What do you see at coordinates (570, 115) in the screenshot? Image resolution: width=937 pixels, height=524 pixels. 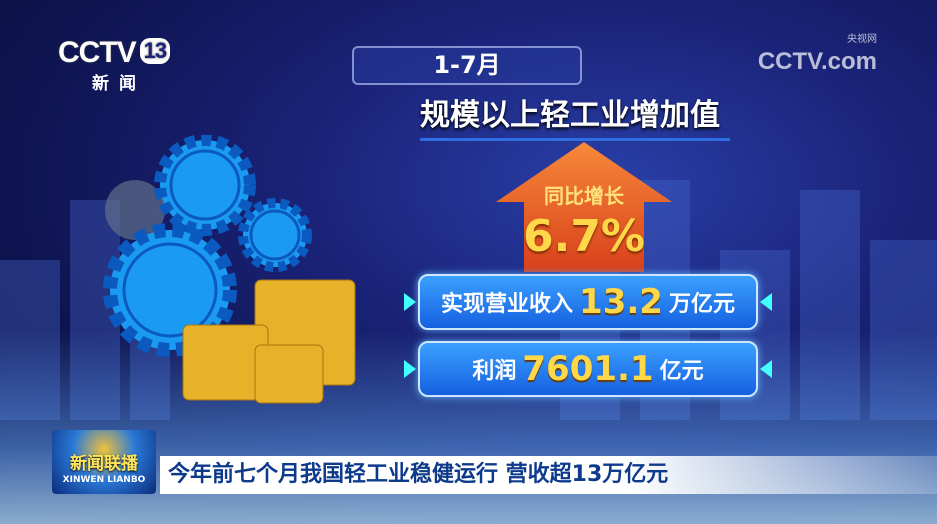 I see `infographic-title: 规模以上轻工业增加值` at bounding box center [570, 115].